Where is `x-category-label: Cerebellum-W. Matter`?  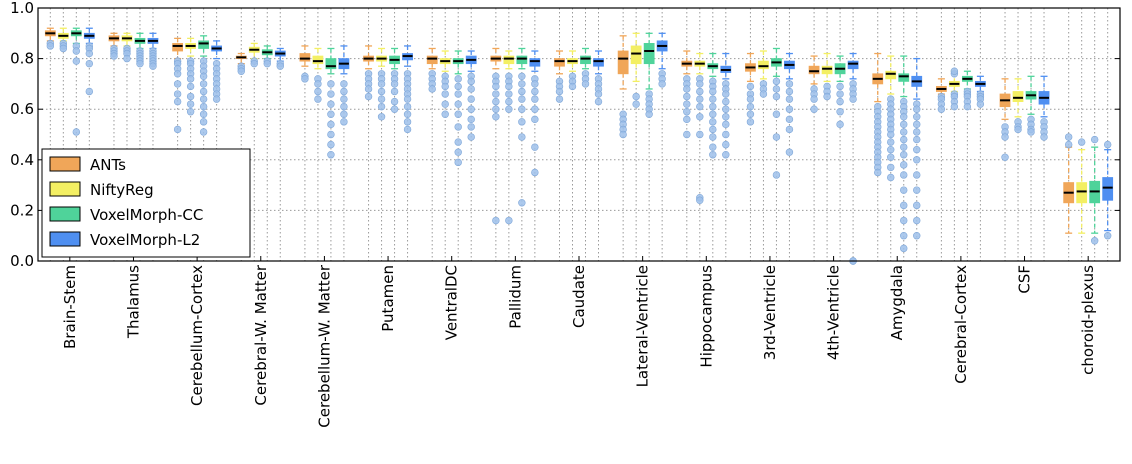
x-category-label: Cerebellum-W. Matter is located at coordinates (324, 346).